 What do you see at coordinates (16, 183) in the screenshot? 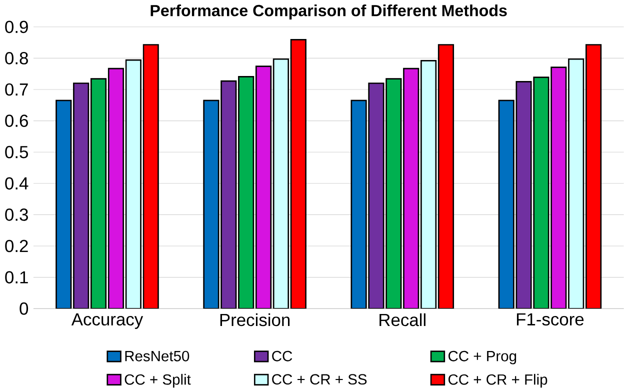
I see `y-tick-label: 0.4` at bounding box center [16, 183].